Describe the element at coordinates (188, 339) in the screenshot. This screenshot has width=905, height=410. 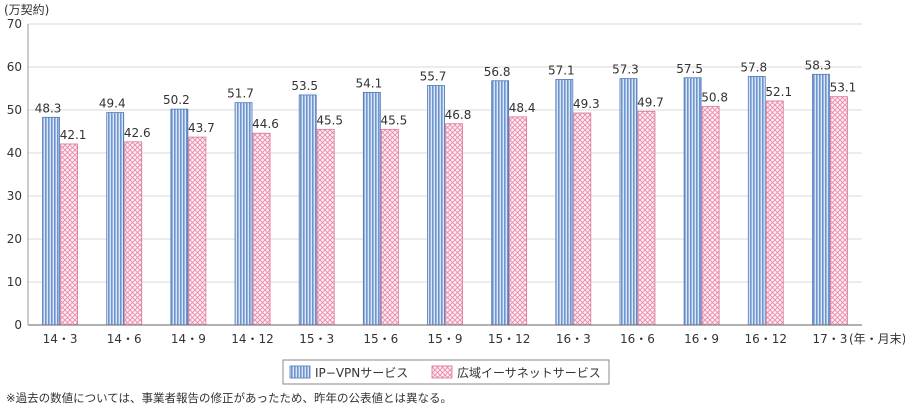
I see `x-tick-label: 14・9` at that location.